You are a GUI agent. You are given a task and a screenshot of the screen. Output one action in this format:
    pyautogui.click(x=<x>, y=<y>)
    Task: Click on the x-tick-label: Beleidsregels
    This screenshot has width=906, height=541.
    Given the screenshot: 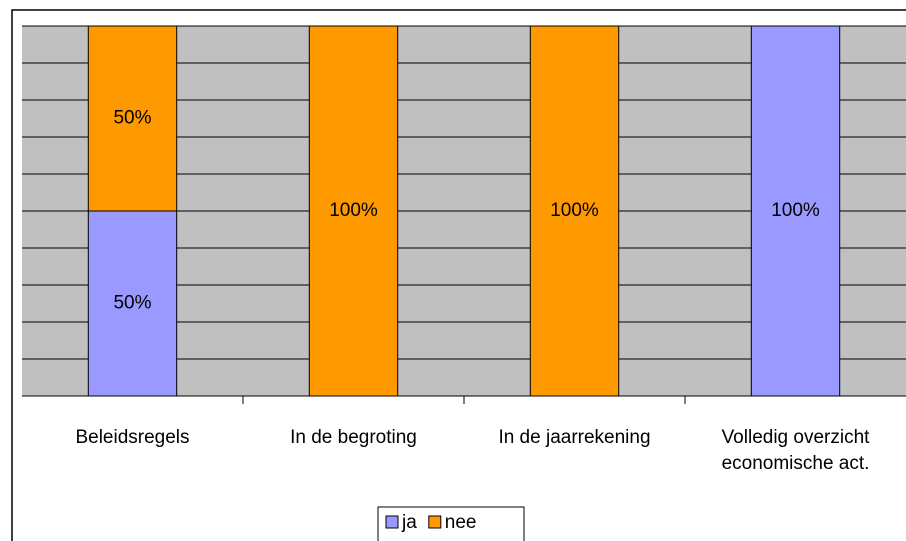 What is the action you would take?
    pyautogui.click(x=132, y=437)
    